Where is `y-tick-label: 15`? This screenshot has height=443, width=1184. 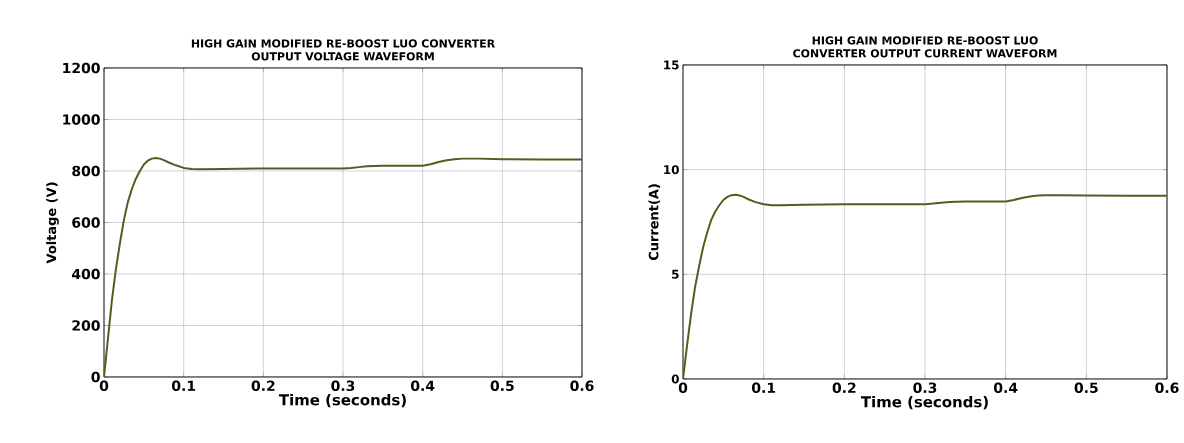 y-tick-label: 15 is located at coordinates (671, 65).